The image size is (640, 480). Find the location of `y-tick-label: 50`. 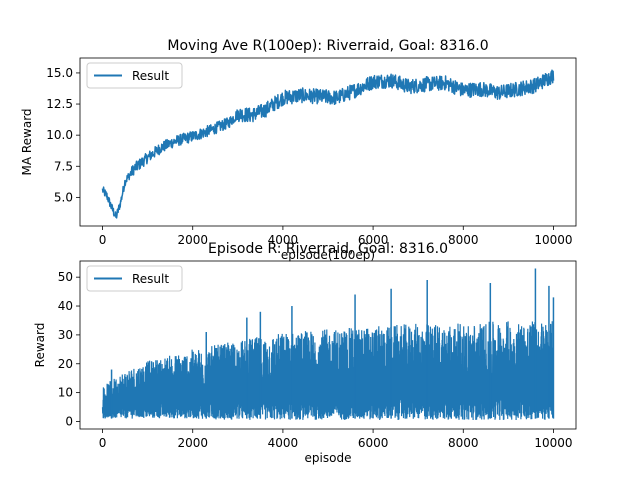

y-tick-label: 50 is located at coordinates (65, 277).